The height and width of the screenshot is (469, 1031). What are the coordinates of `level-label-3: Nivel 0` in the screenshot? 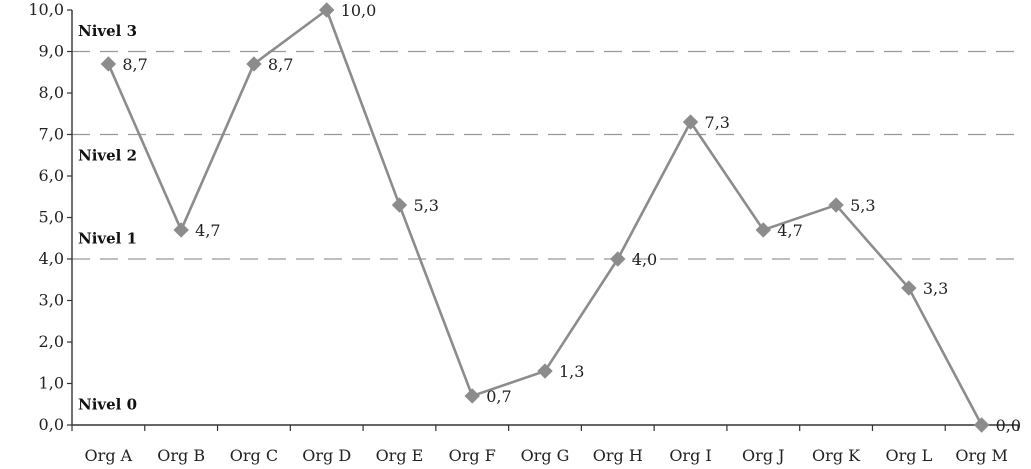 It's located at (107, 404).